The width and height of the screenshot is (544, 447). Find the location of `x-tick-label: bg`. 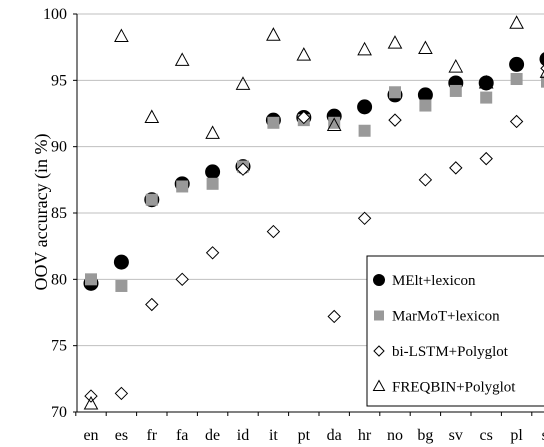

x-tick-label: bg is located at coordinates (425, 435).